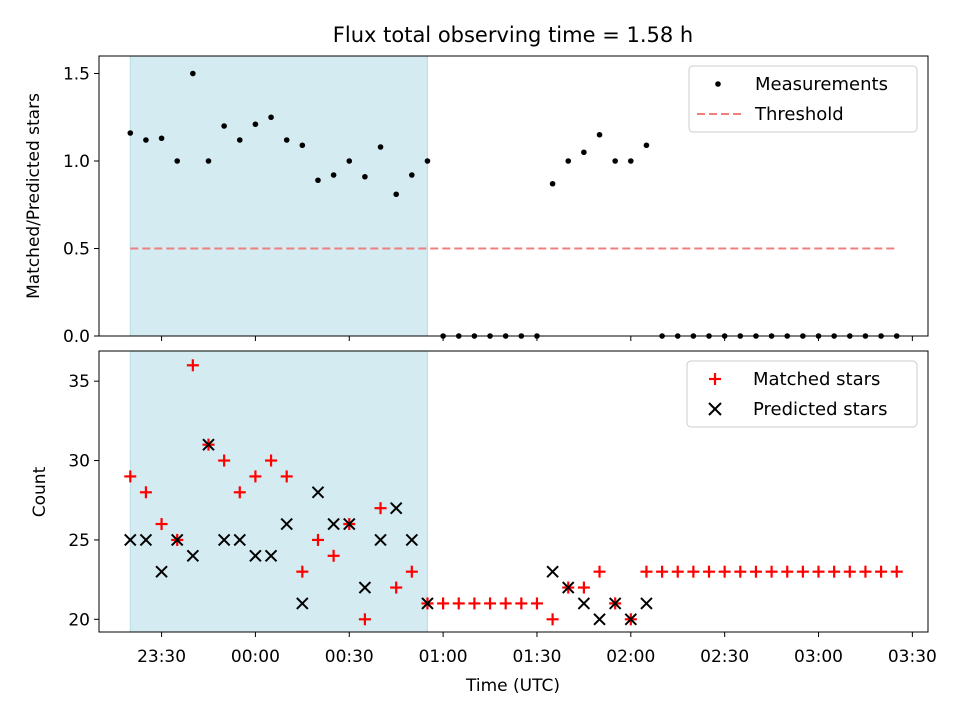 This screenshot has height=724, width=960. Describe the element at coordinates (34, 196) in the screenshot. I see `top-y-axis-label: Matched/Predicted stars` at that location.